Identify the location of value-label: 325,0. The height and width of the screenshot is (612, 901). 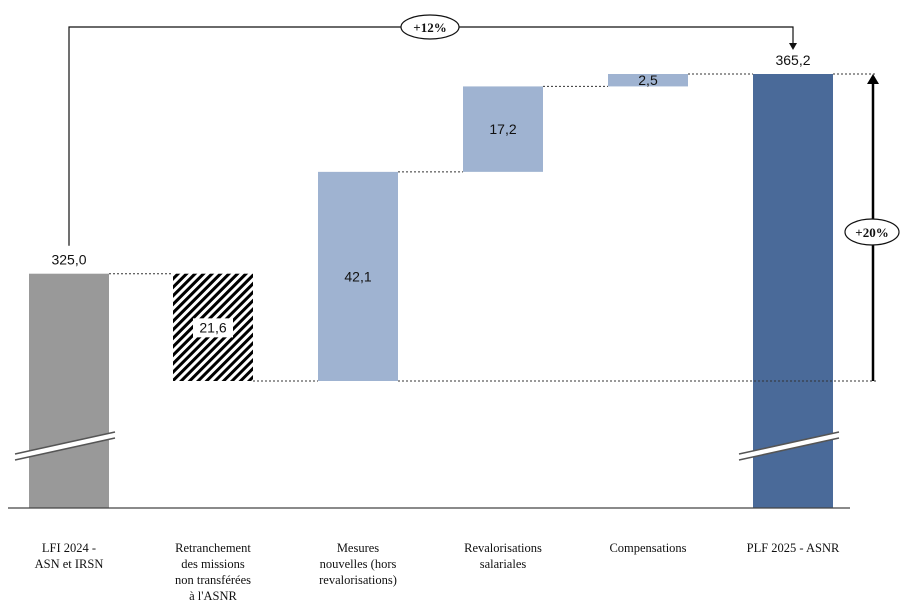
(68, 260).